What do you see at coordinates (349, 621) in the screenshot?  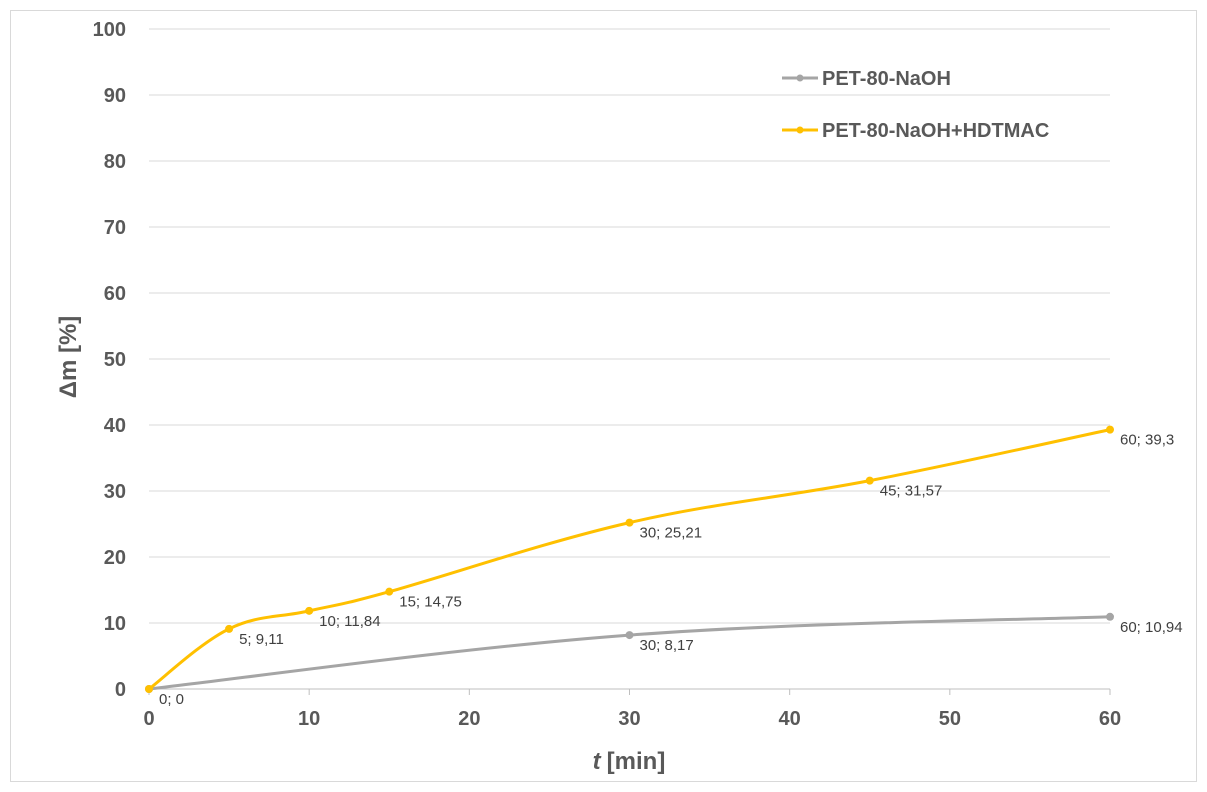 I see `data-label-pet-80-naoh-hdtmac-10: 10; 11,84` at bounding box center [349, 621].